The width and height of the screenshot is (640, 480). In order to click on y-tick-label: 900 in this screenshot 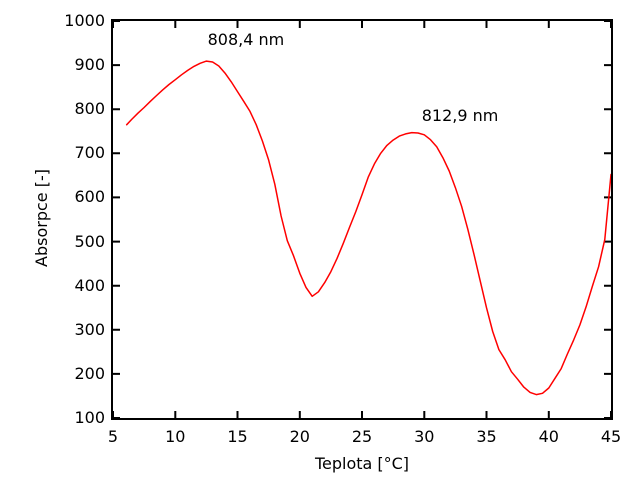, I will do `click(89, 65)`.